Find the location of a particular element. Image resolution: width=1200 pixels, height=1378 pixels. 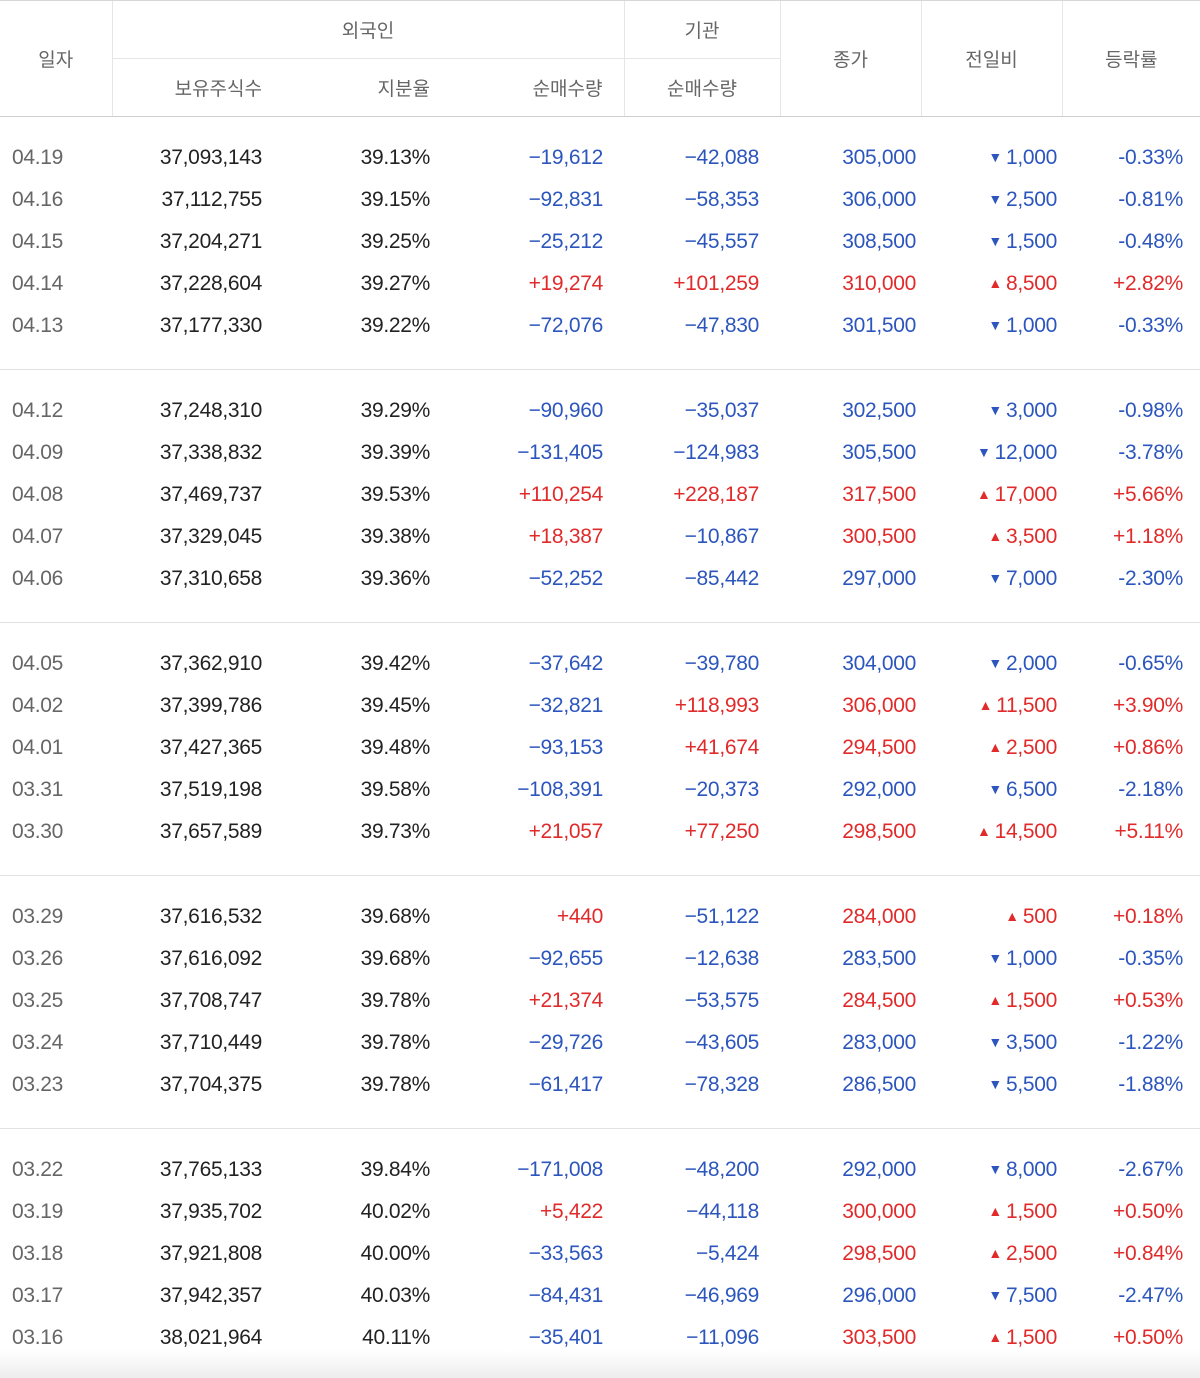

cell-rate: -2.47% is located at coordinates (1150, 1295).